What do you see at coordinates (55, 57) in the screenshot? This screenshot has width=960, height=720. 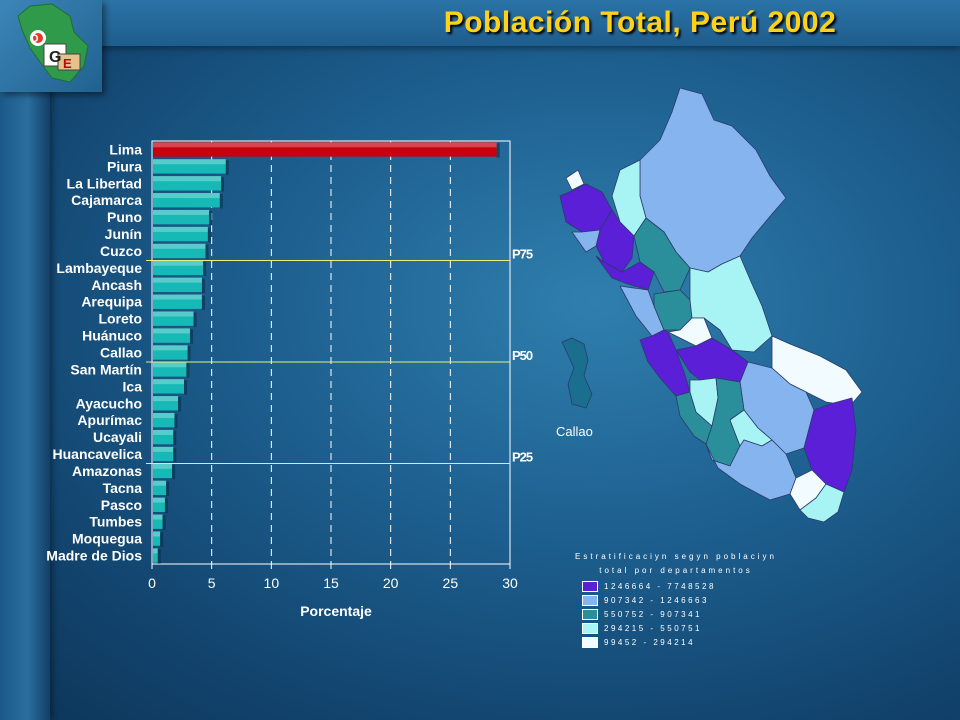 I see `logo-letter-g: G` at bounding box center [55, 57].